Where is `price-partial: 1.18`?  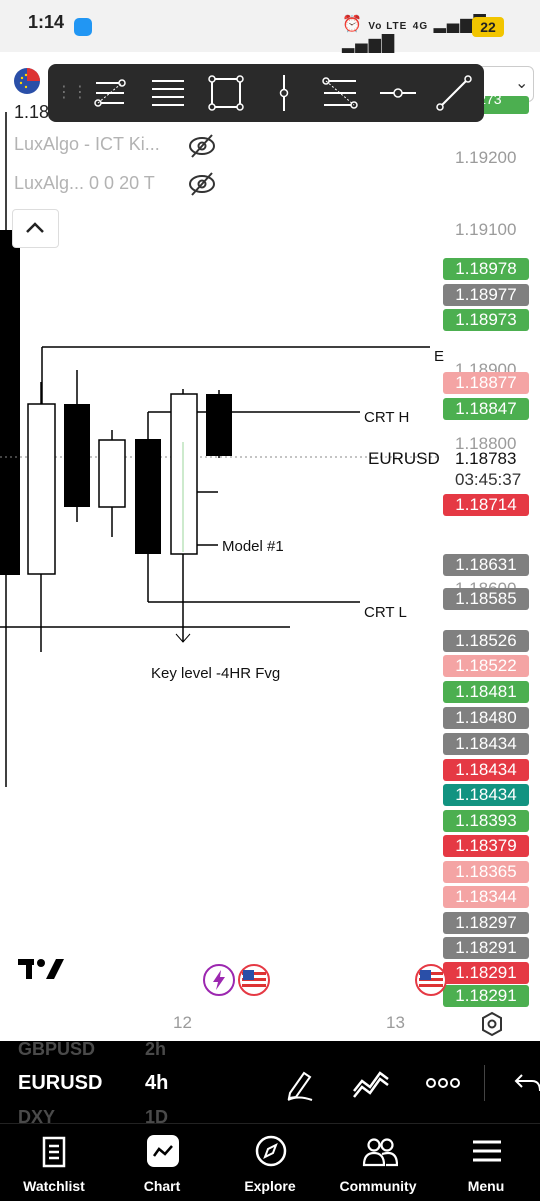 price-partial: 1.18 is located at coordinates (32, 112).